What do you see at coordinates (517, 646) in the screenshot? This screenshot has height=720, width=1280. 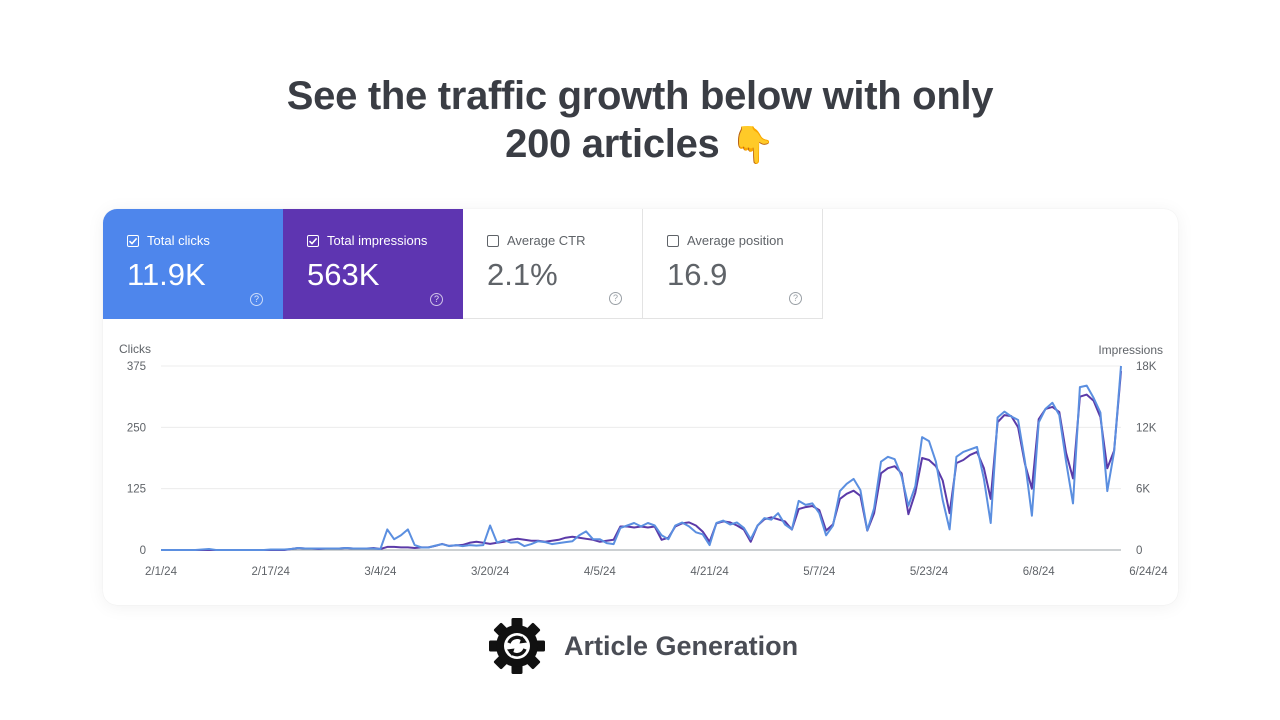 I see `gear-sync-icon` at bounding box center [517, 646].